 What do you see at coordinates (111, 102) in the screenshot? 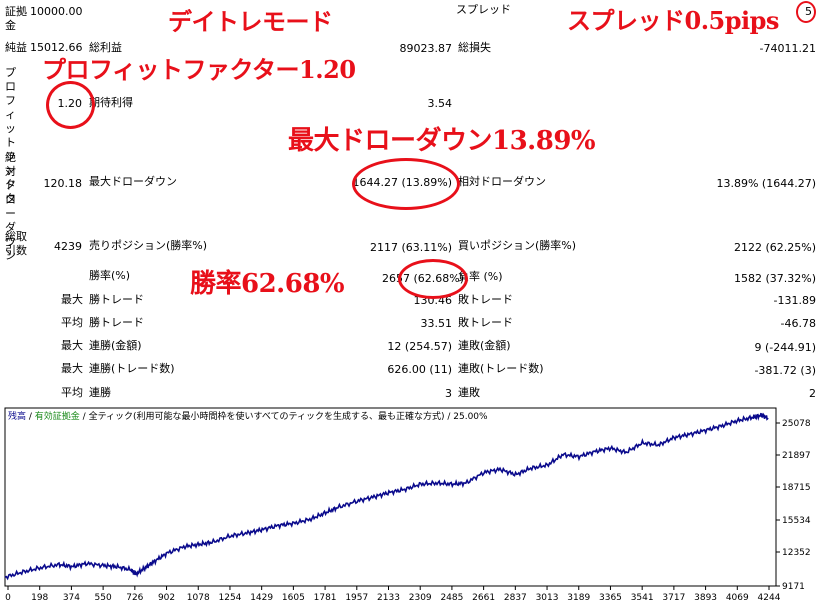
I see `expected-payoff-label: 期待利得` at bounding box center [111, 102].